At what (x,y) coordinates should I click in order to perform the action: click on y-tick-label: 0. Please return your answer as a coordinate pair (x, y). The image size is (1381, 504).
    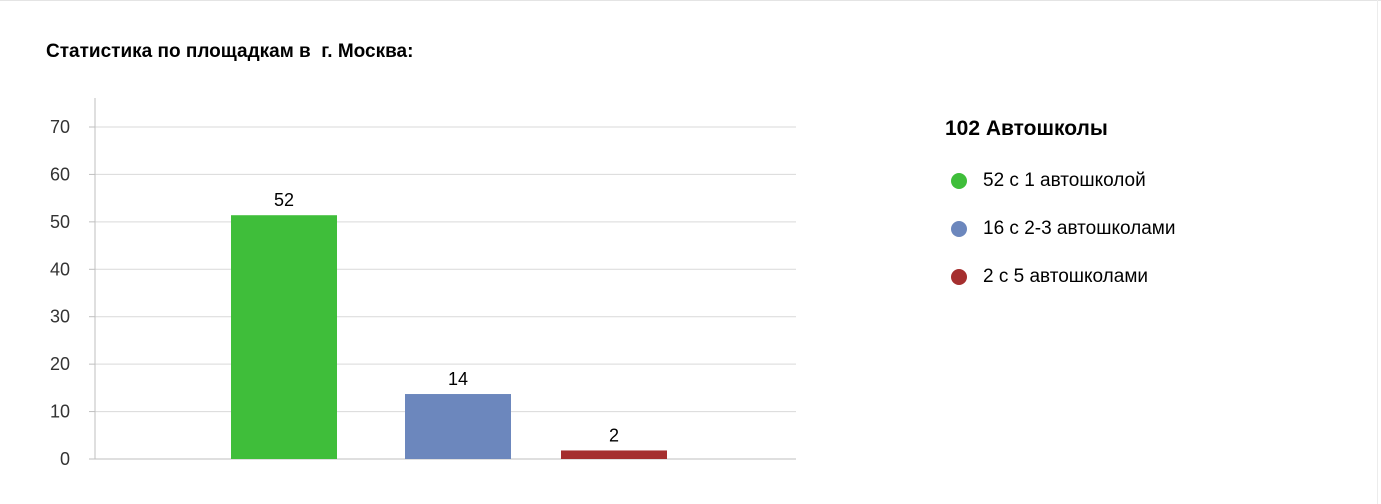
    Looking at the image, I should click on (65, 459).